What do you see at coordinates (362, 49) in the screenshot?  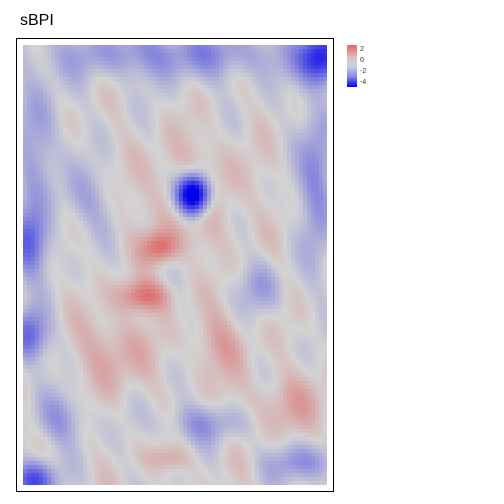 I see `legend-label-2: 2` at bounding box center [362, 49].